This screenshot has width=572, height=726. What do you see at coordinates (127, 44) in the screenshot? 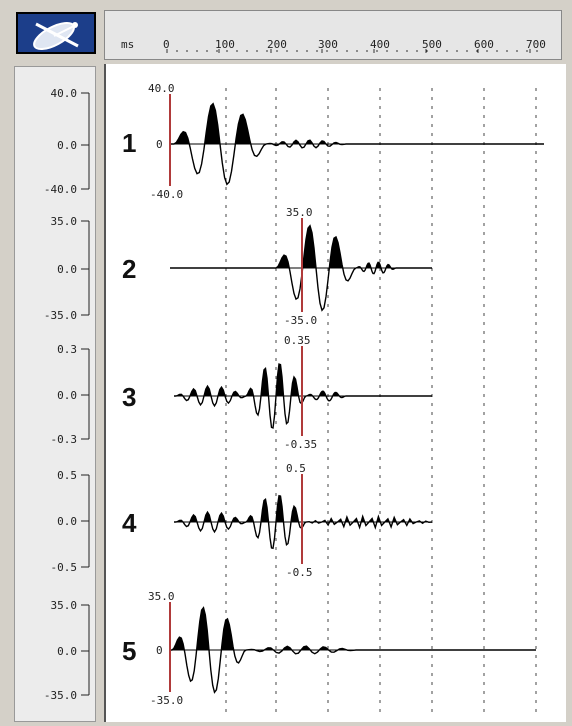
I see `ruler-unit-label: ms` at bounding box center [127, 44].